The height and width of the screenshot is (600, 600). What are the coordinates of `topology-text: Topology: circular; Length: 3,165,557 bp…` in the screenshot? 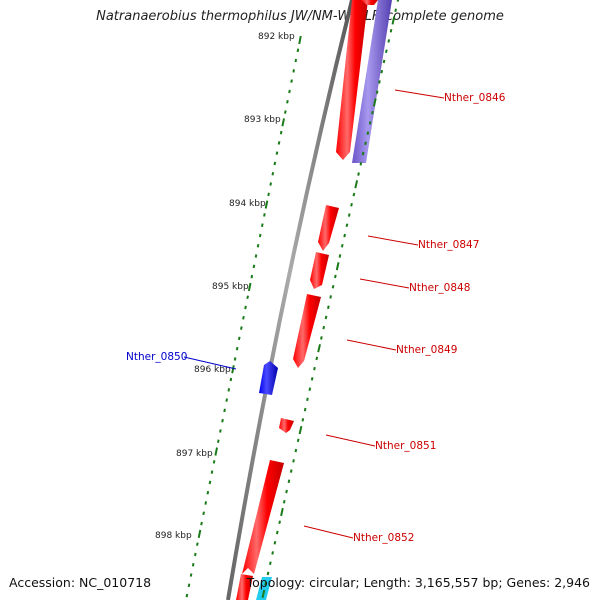 It's located at (418, 582).